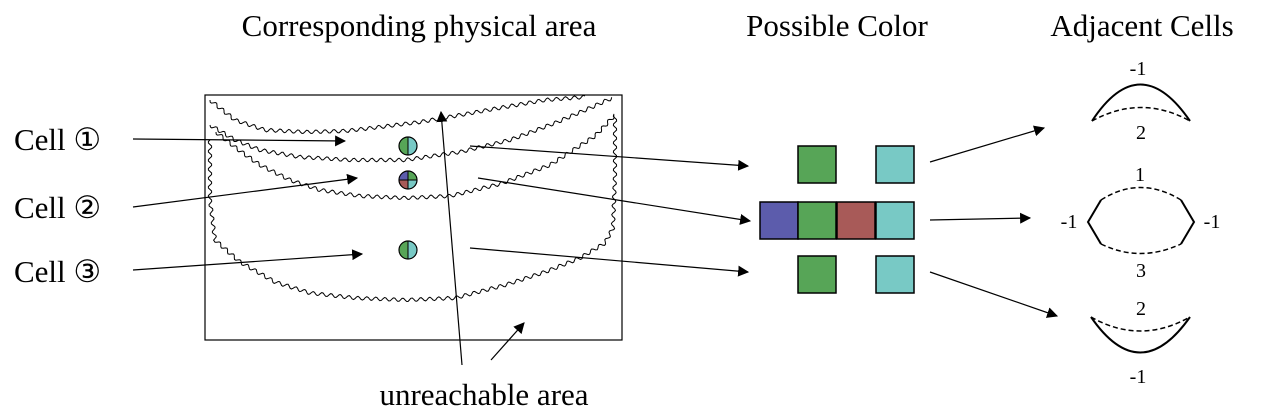  Describe the element at coordinates (1069, 222) in the screenshot. I see `adjacent-2-left-value: -1` at that location.